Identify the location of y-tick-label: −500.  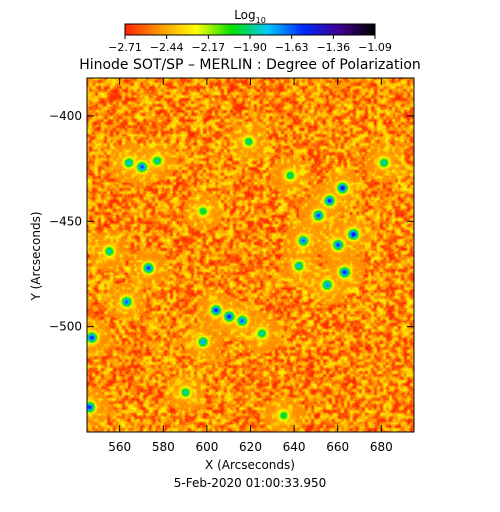
(65, 327).